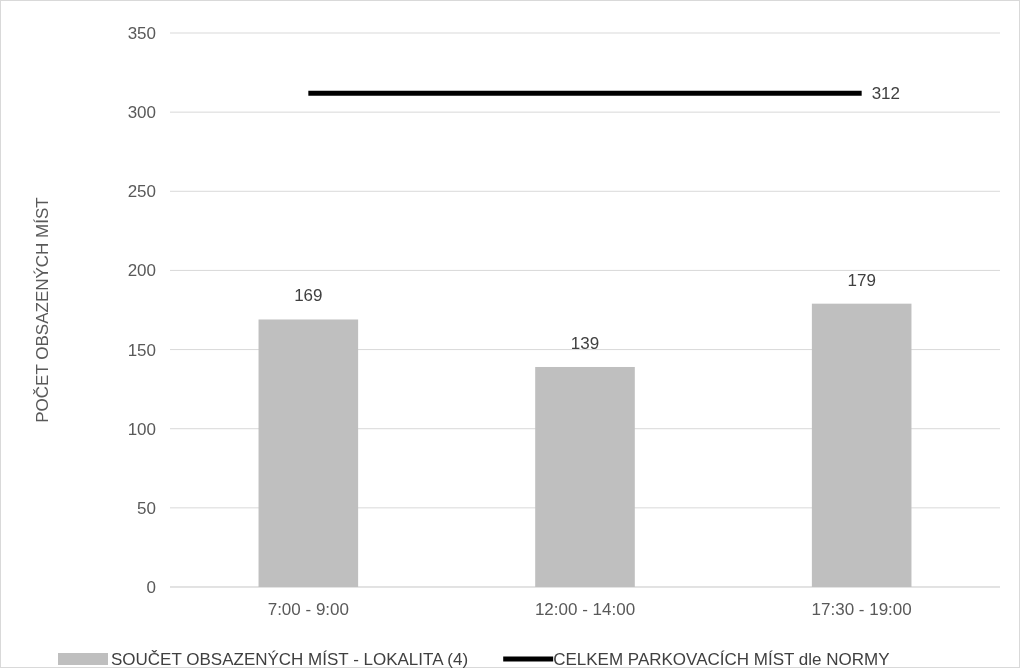 This screenshot has height=670, width=1027. What do you see at coordinates (308, 296) in the screenshot?
I see `data-label: 169` at bounding box center [308, 296].